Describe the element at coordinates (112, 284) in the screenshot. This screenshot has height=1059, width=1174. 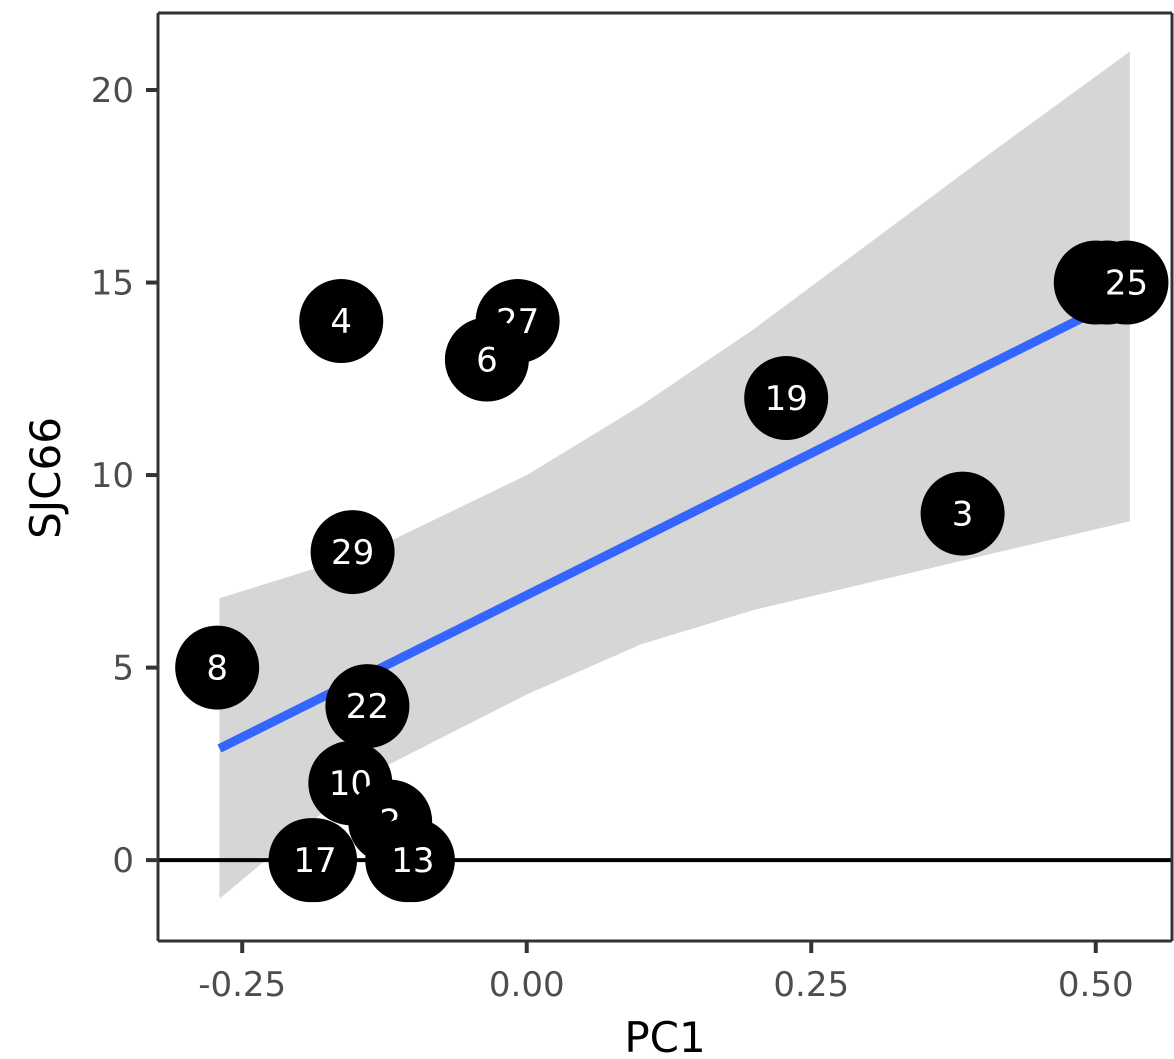
I see `y-tick-label: 15` at that location.